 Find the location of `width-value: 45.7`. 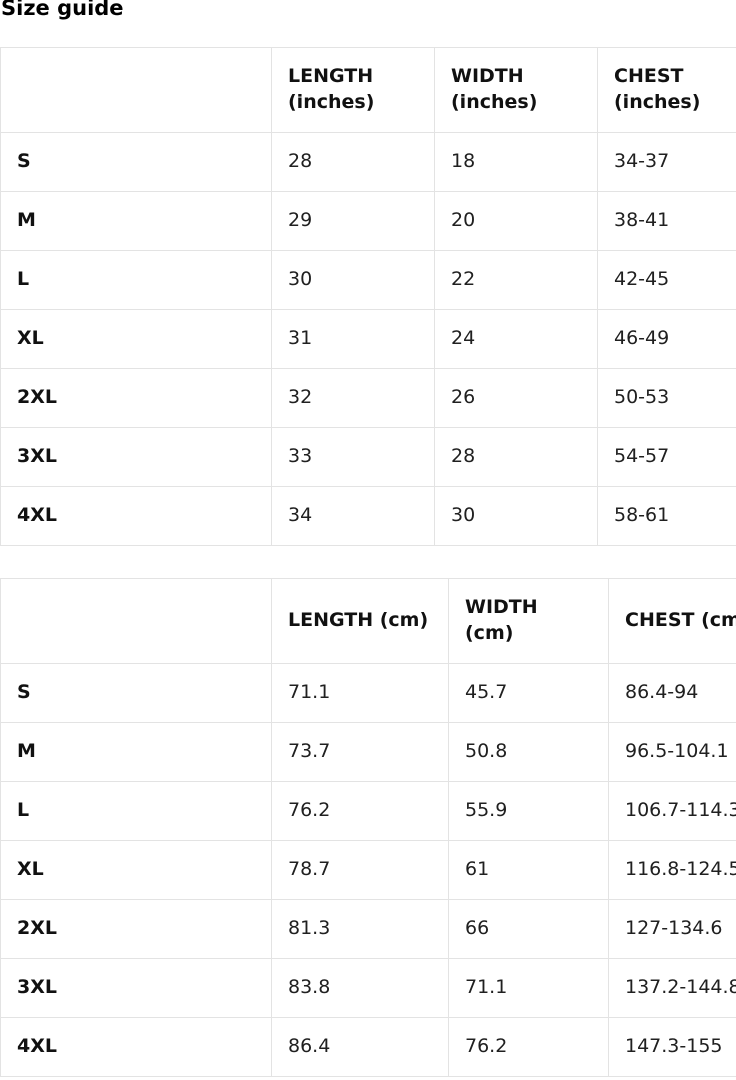

width-value: 45.7 is located at coordinates (528, 693).